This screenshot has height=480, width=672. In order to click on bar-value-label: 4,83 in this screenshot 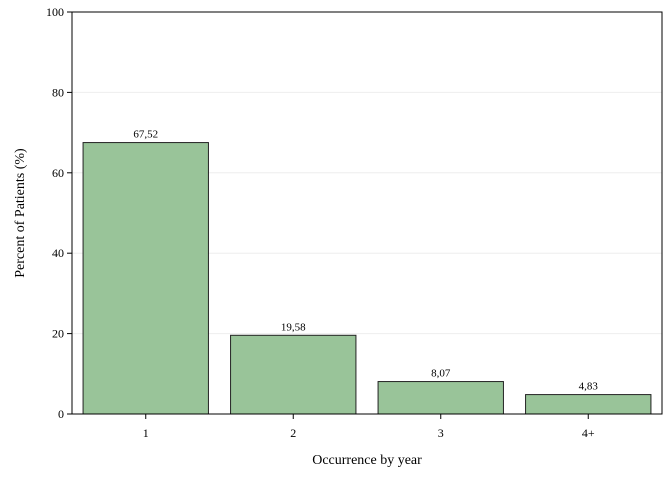, I will do `click(589, 387)`.